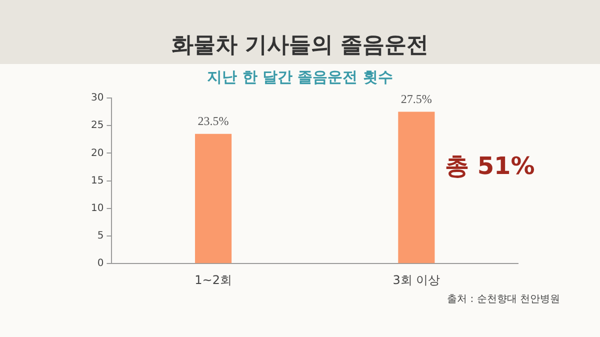  I want to click on chart-subtitle: 지난 한 달간 졸음운전 횟수, so click(300, 77).